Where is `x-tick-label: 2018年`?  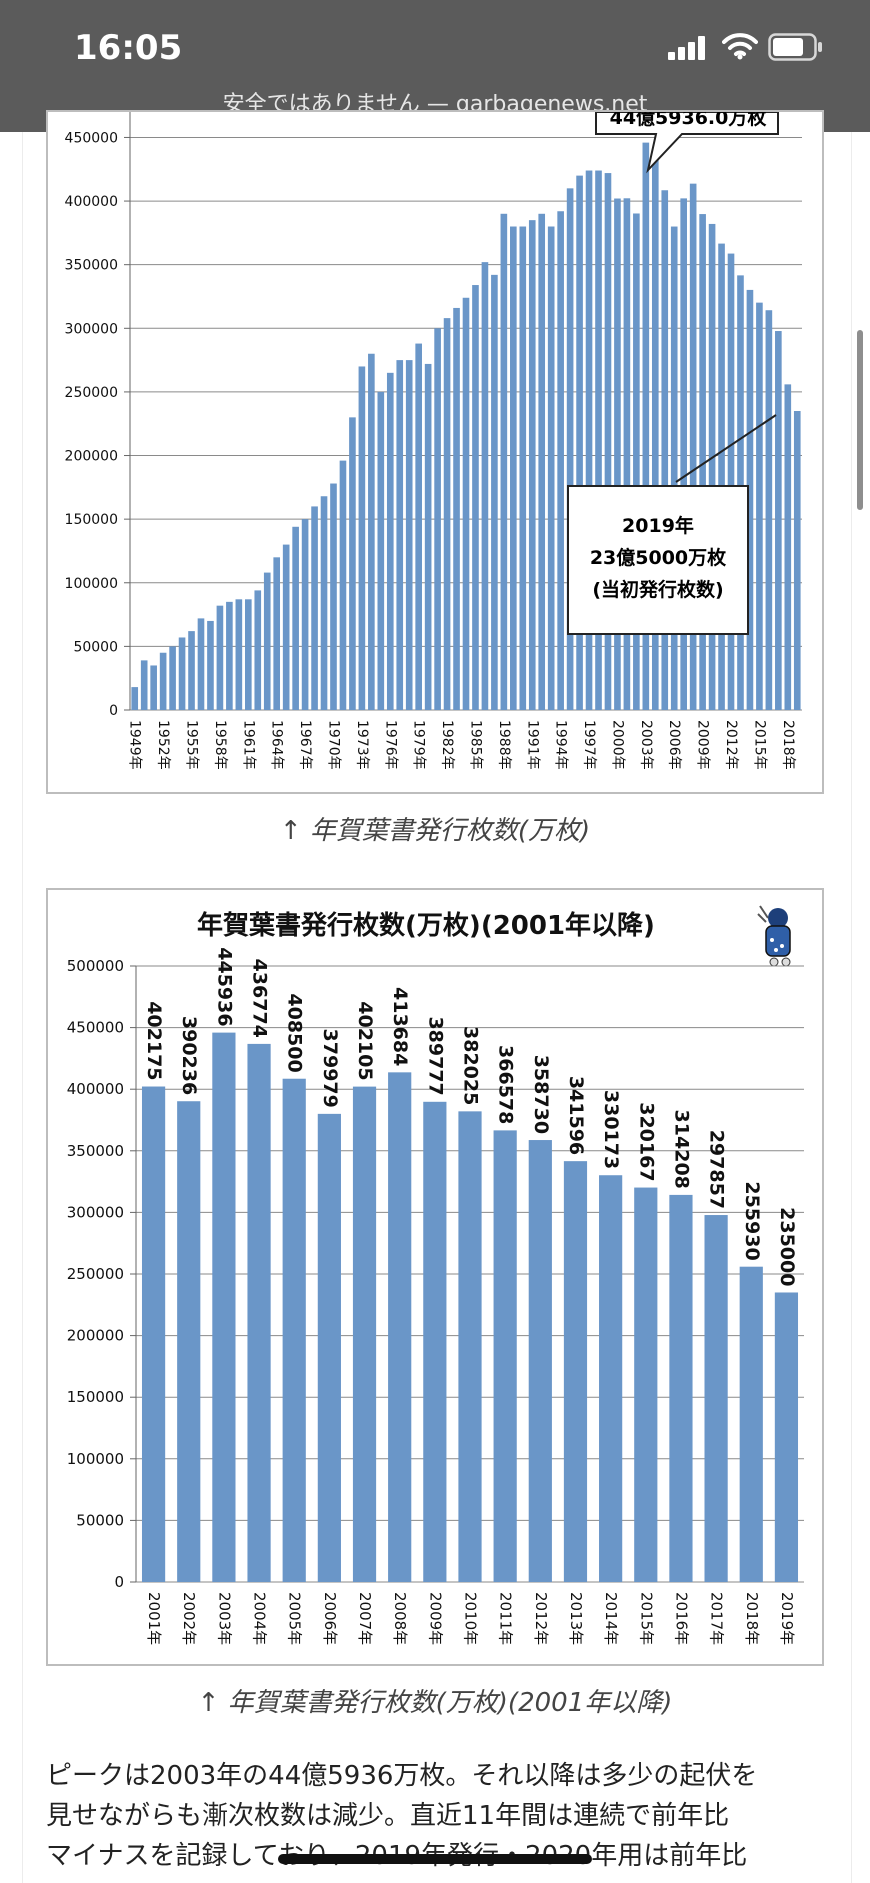 x-tick-label: 2018年 is located at coordinates (788, 745).